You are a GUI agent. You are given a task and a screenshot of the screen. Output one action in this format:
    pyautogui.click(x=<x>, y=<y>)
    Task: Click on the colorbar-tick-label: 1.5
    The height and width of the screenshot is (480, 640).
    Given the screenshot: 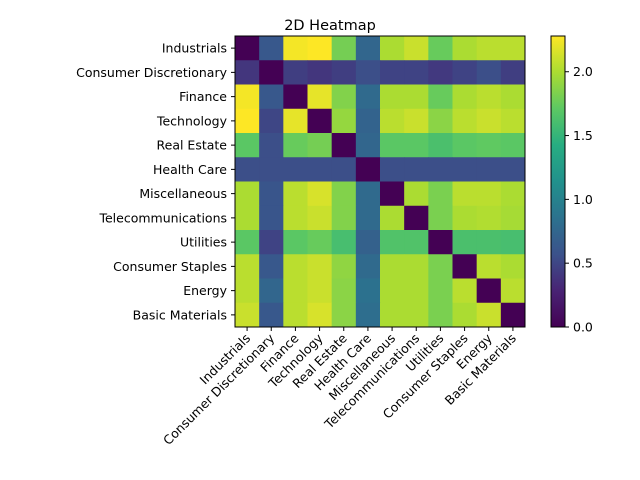 What is the action you would take?
    pyautogui.click(x=583, y=135)
    